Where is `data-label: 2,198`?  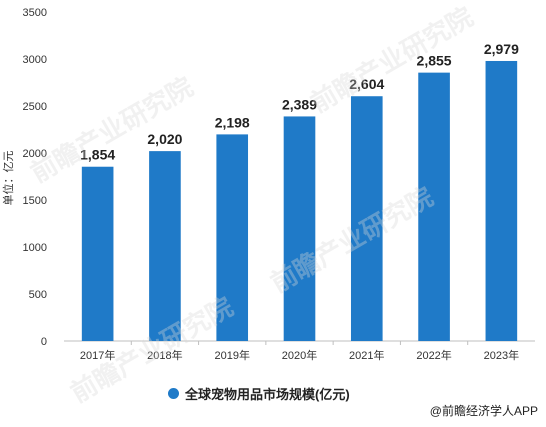 data-label: 2,198 is located at coordinates (232, 122).